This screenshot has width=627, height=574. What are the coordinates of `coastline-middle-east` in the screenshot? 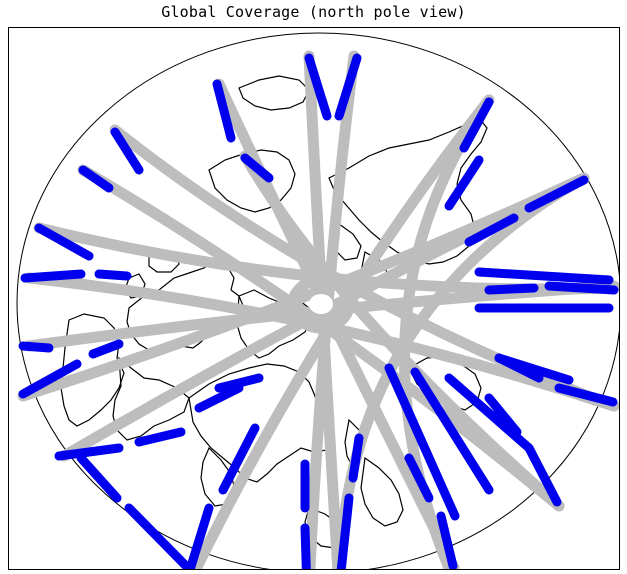 It's located at (151, 398).